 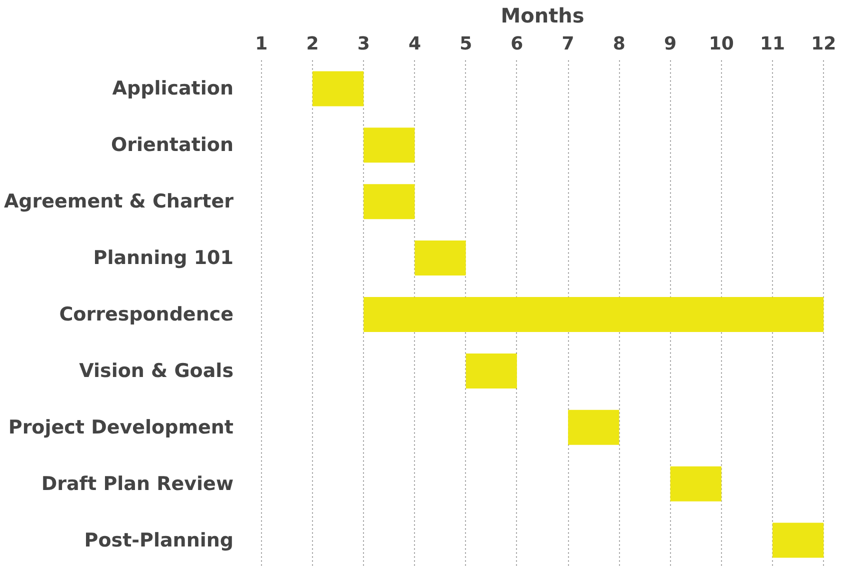 I want to click on y-tick-label: Project Development, so click(x=121, y=427).